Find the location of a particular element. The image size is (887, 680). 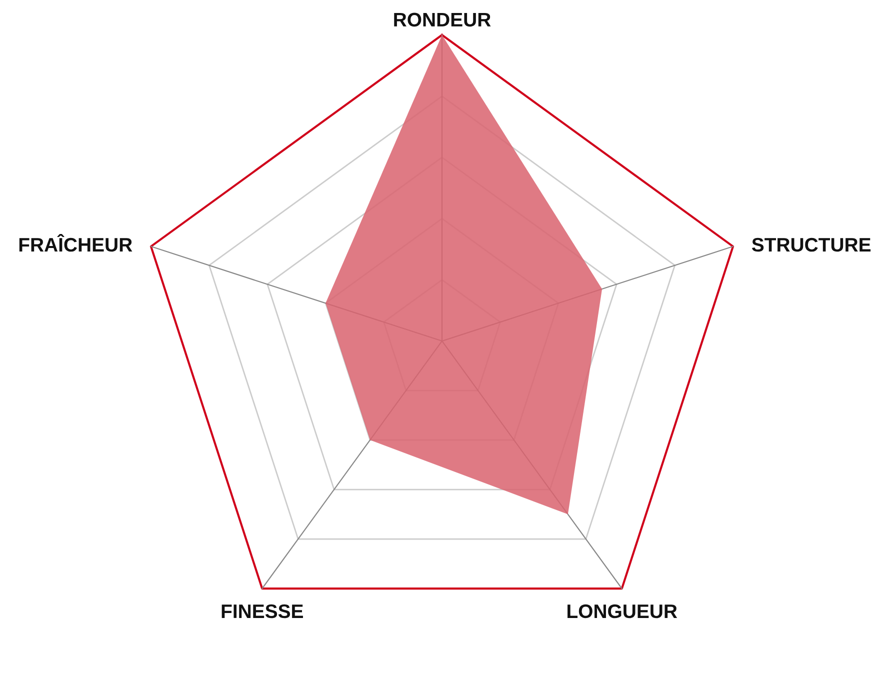

spoke-label: STRUCTURE is located at coordinates (811, 245).